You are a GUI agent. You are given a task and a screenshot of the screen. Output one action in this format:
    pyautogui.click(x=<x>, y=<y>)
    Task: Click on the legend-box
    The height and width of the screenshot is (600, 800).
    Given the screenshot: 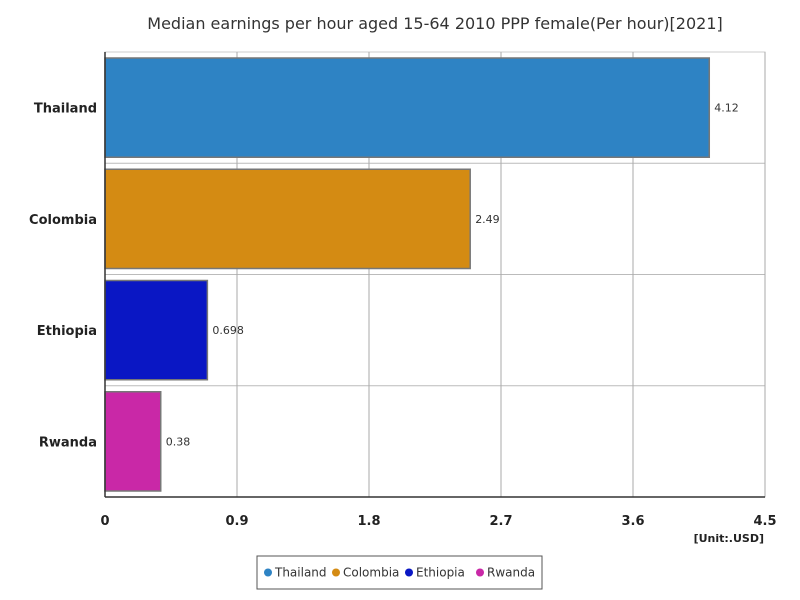 What is the action you would take?
    pyautogui.click(x=399, y=572)
    